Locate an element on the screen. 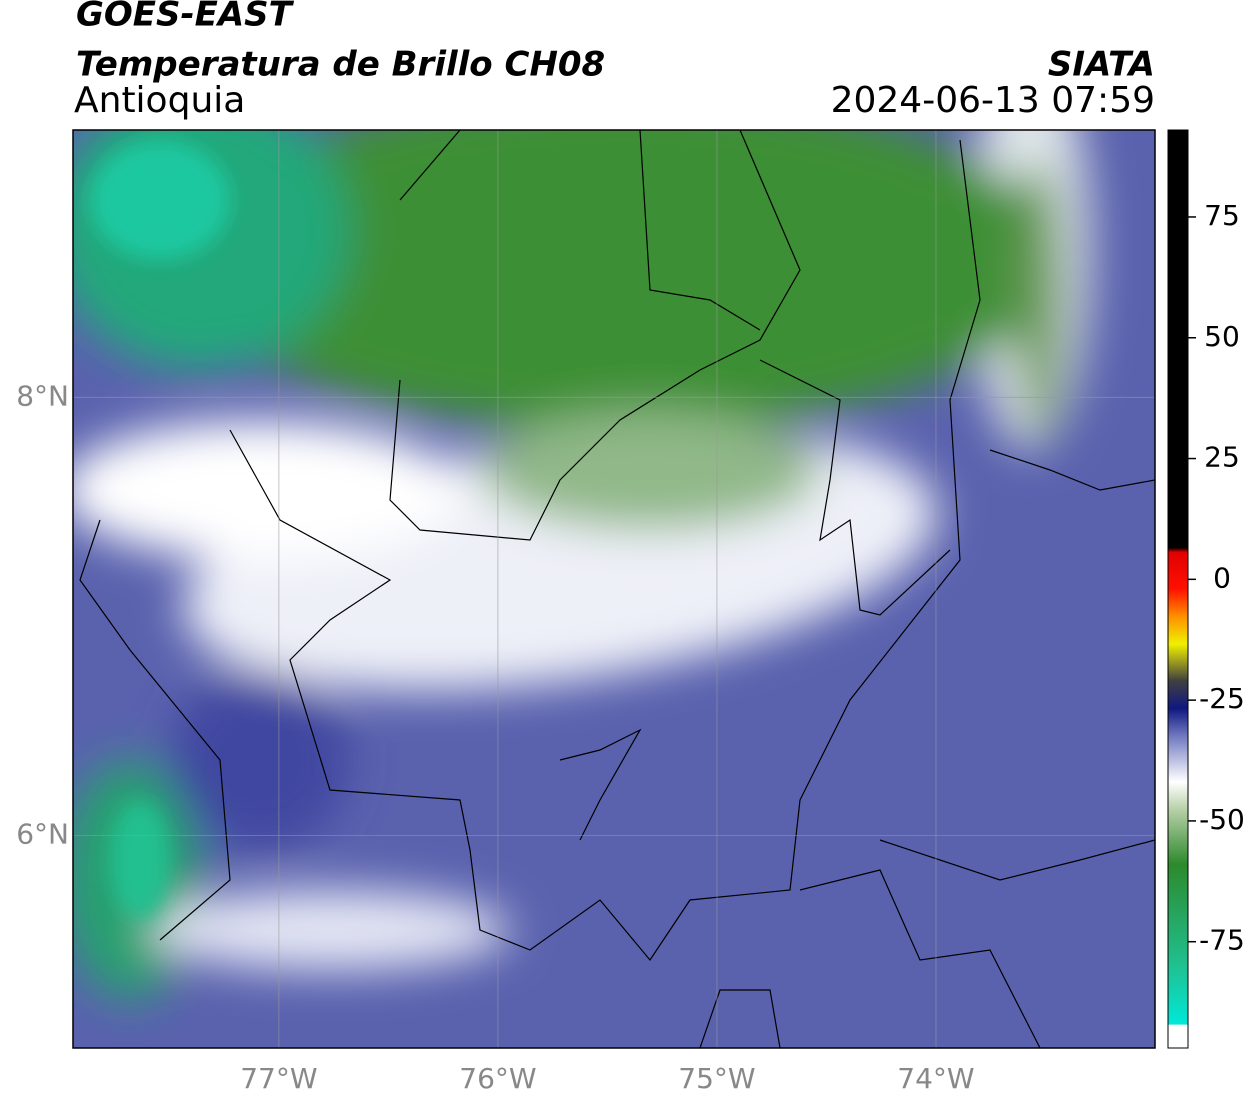  x-tick-label: 76°W is located at coordinates (497, 1078).